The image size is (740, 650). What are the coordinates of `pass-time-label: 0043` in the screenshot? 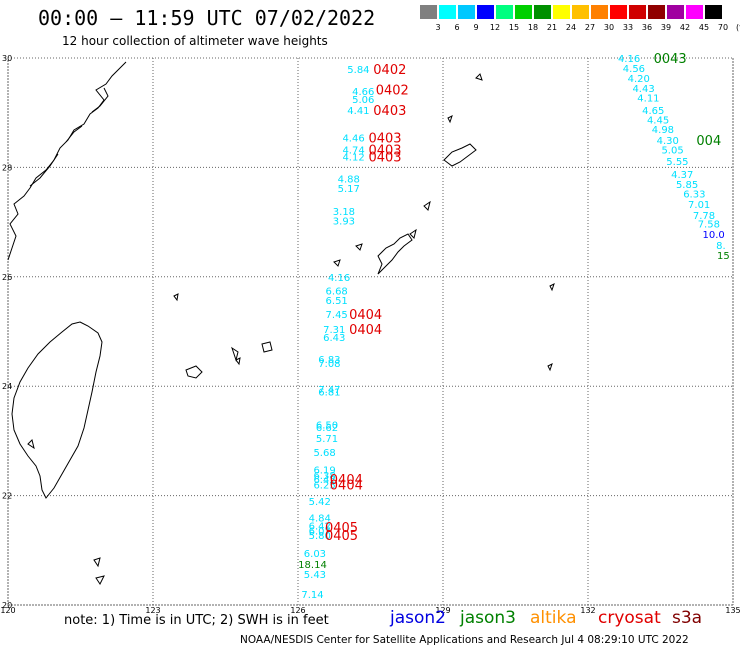 It's located at (670, 59).